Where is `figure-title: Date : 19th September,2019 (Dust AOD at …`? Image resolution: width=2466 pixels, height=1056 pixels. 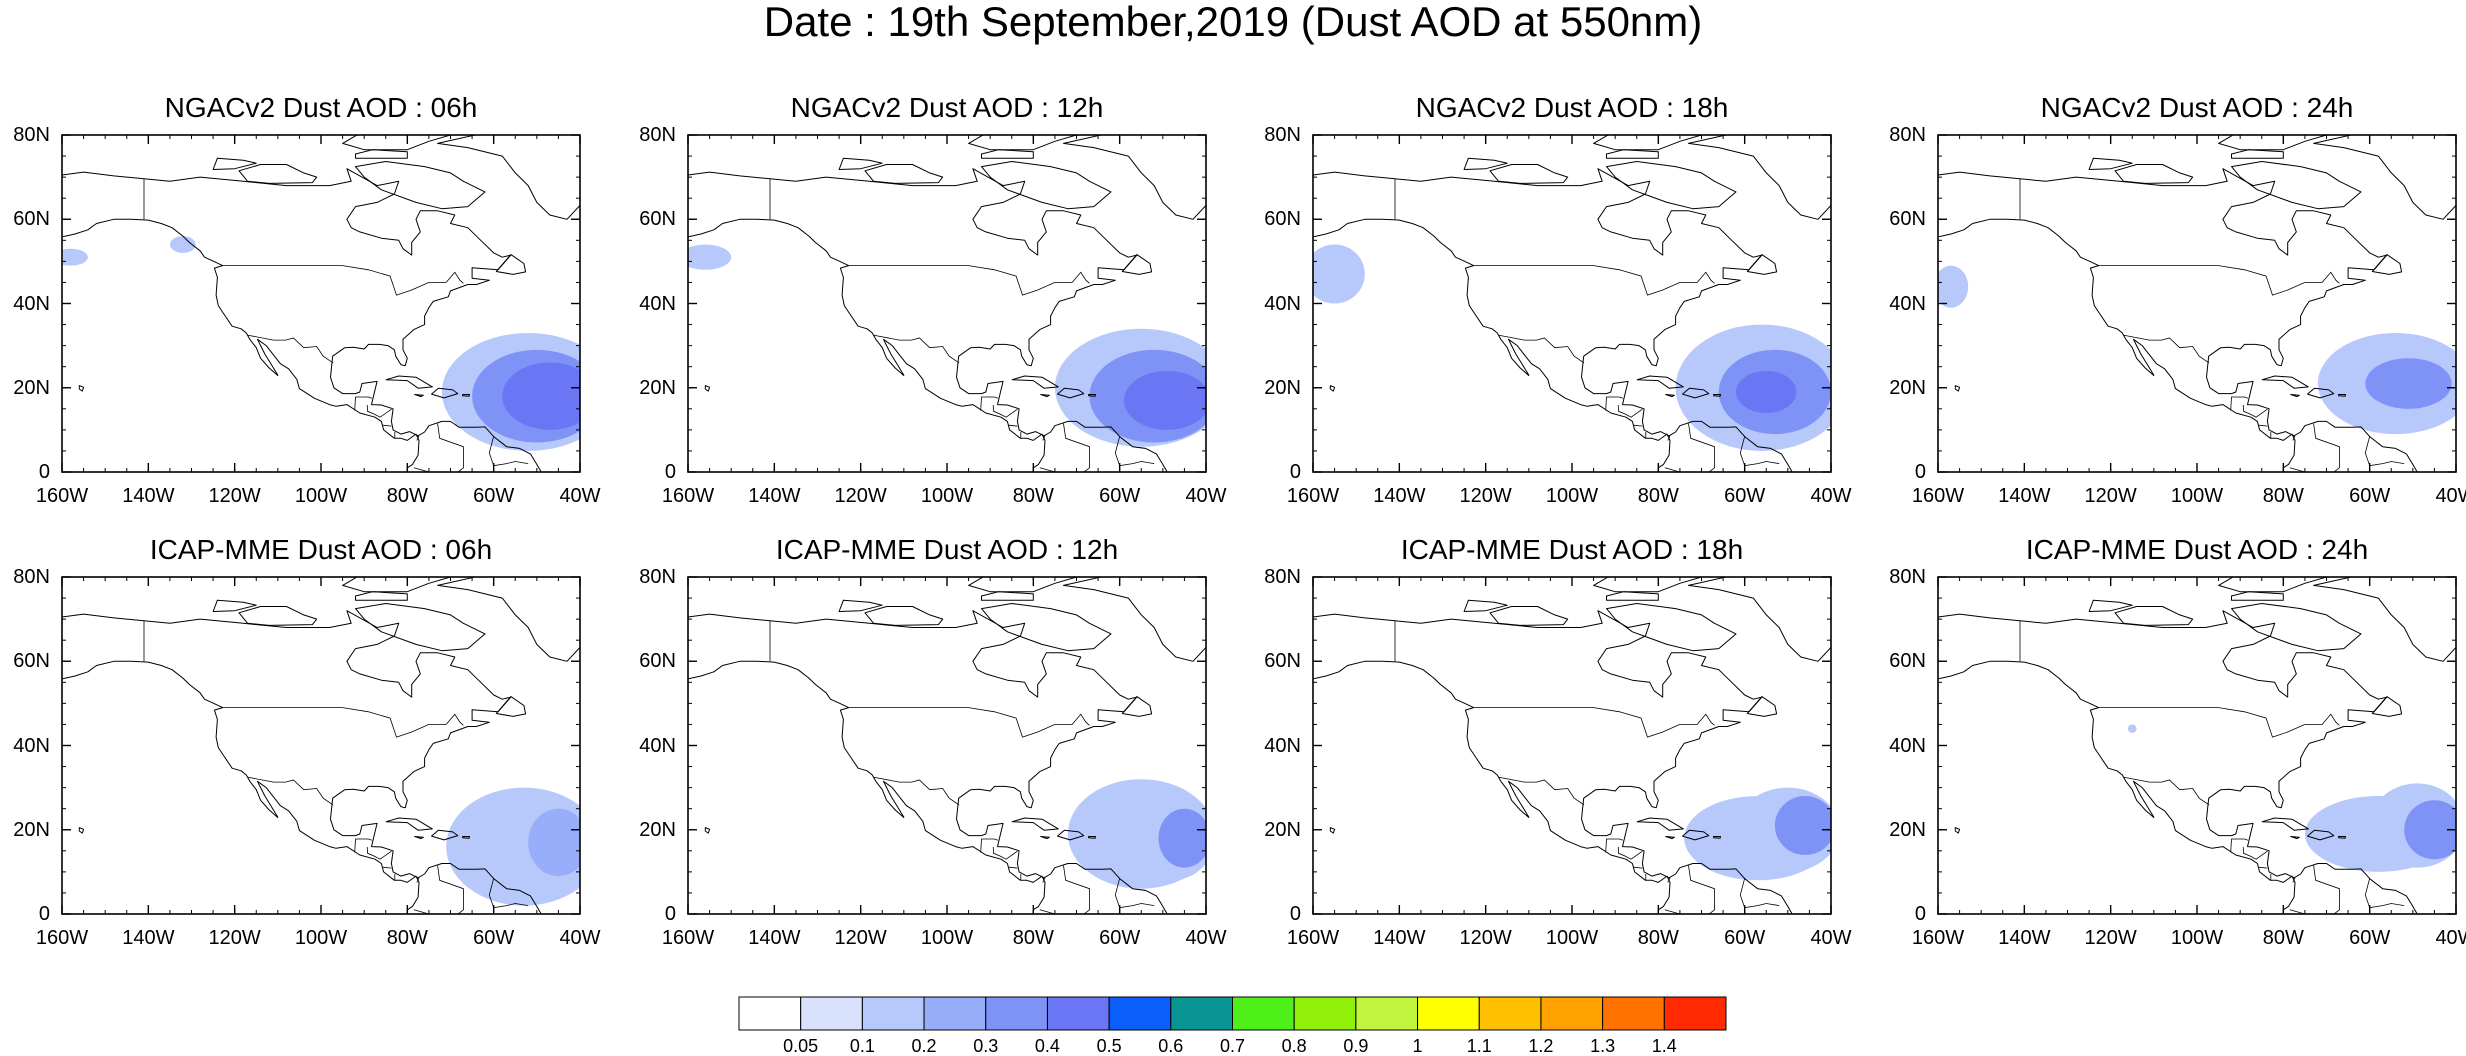
figure-title: Date : 19th September,2019 (Dust AOD at … is located at coordinates (1233, 22).